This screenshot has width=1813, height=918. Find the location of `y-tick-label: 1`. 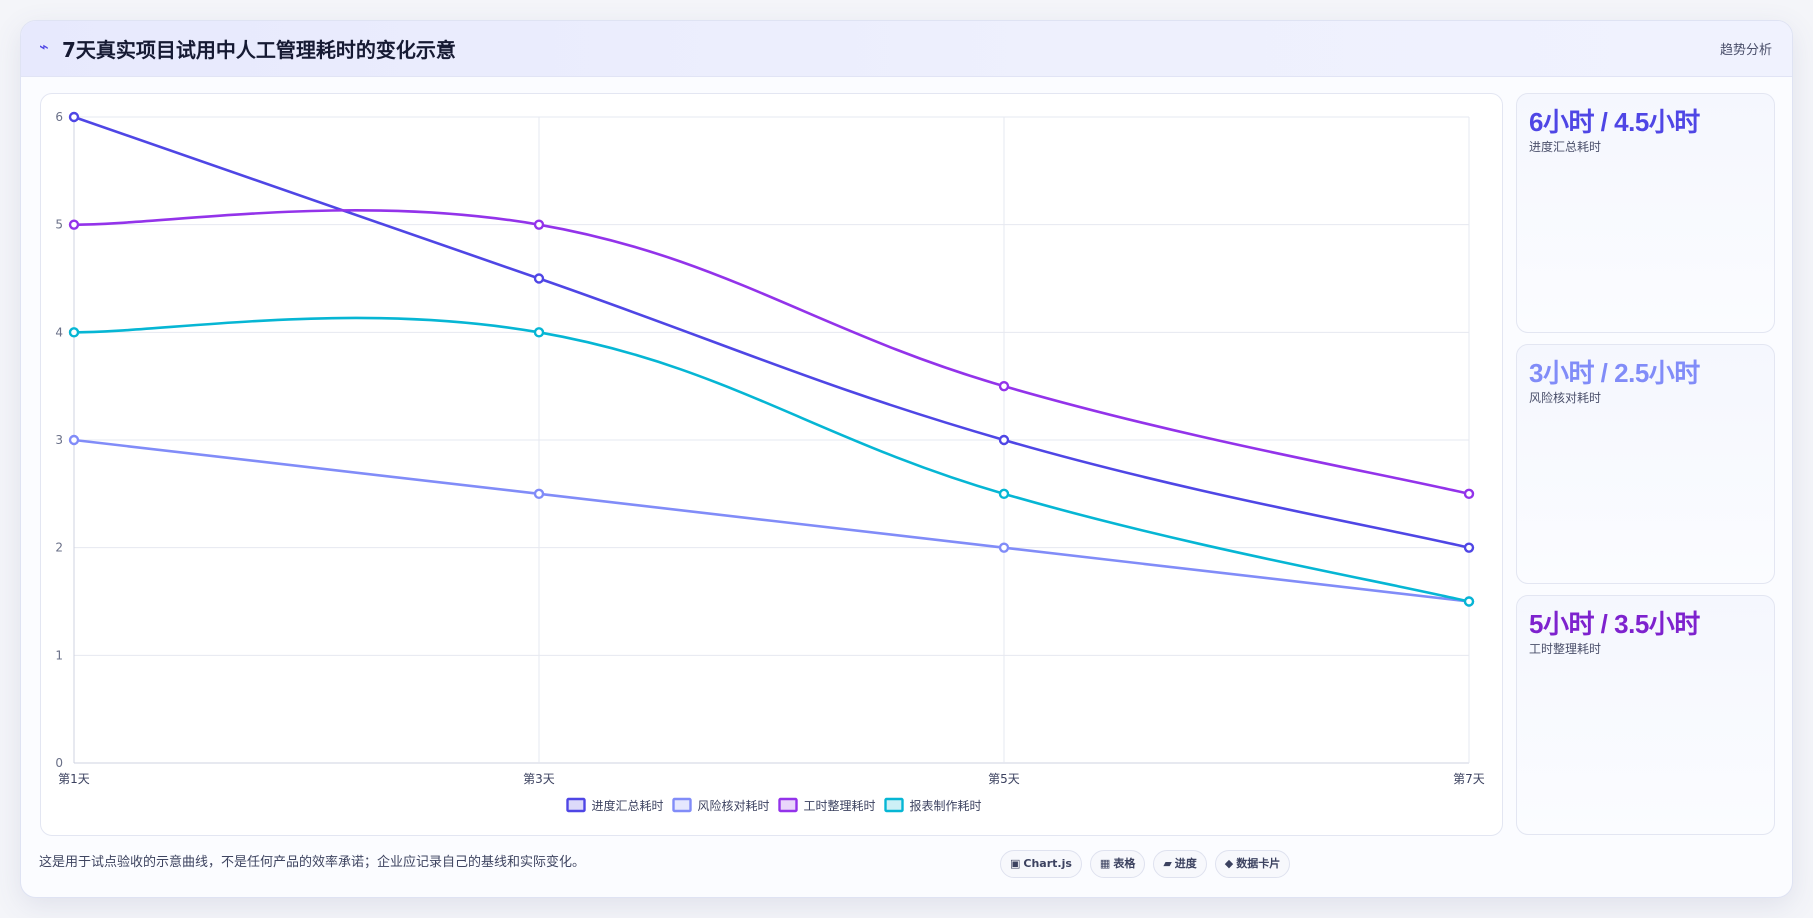

y-tick-label: 1 is located at coordinates (59, 655).